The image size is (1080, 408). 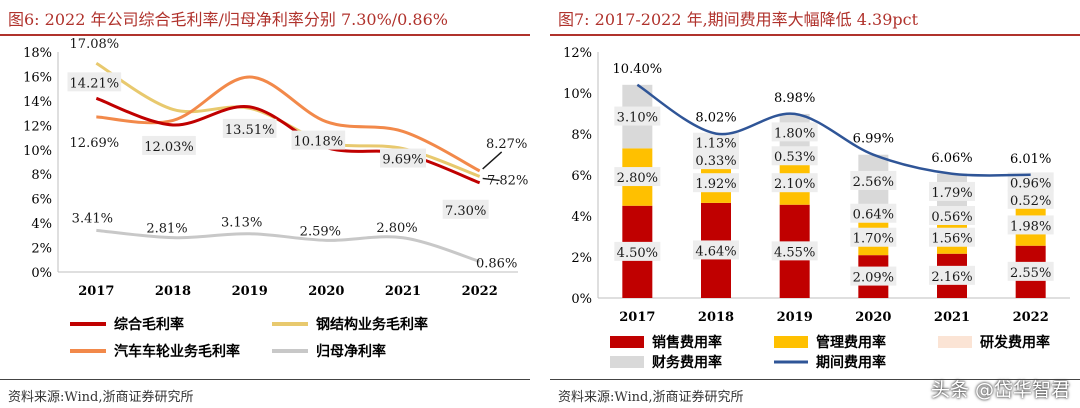 I want to click on data-label: 13.51%, so click(x=250, y=130).